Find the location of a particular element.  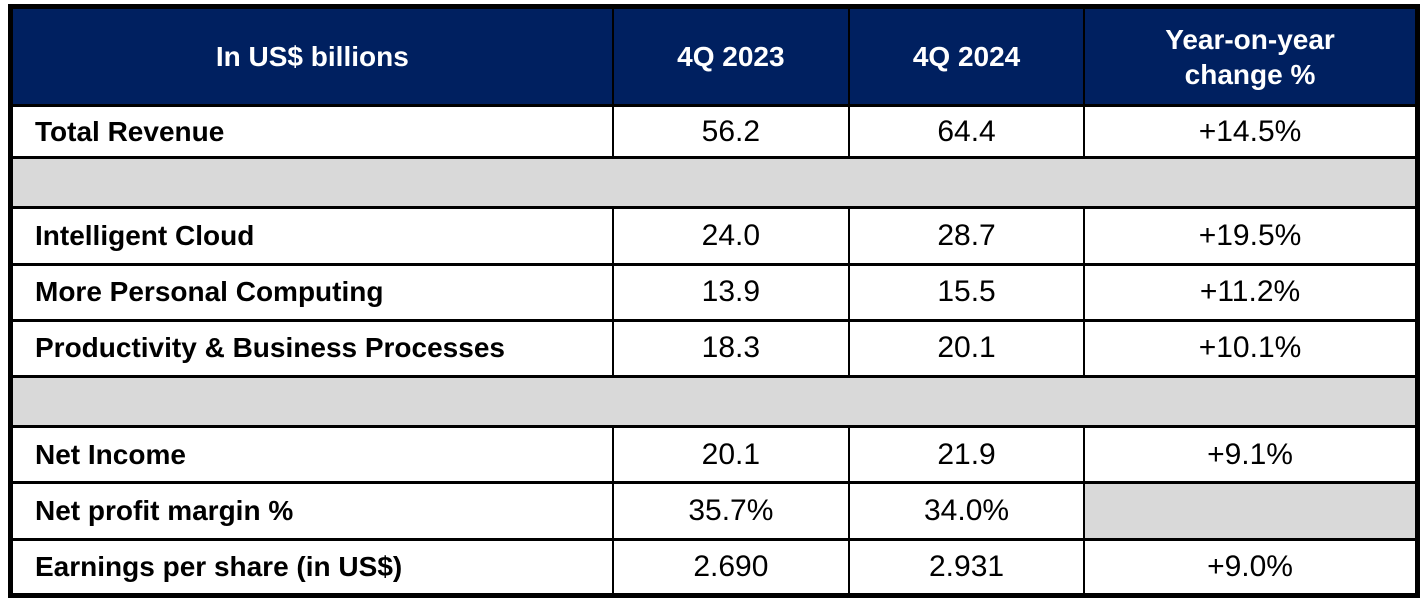

value-4q2024: 20.1 is located at coordinates (967, 348).